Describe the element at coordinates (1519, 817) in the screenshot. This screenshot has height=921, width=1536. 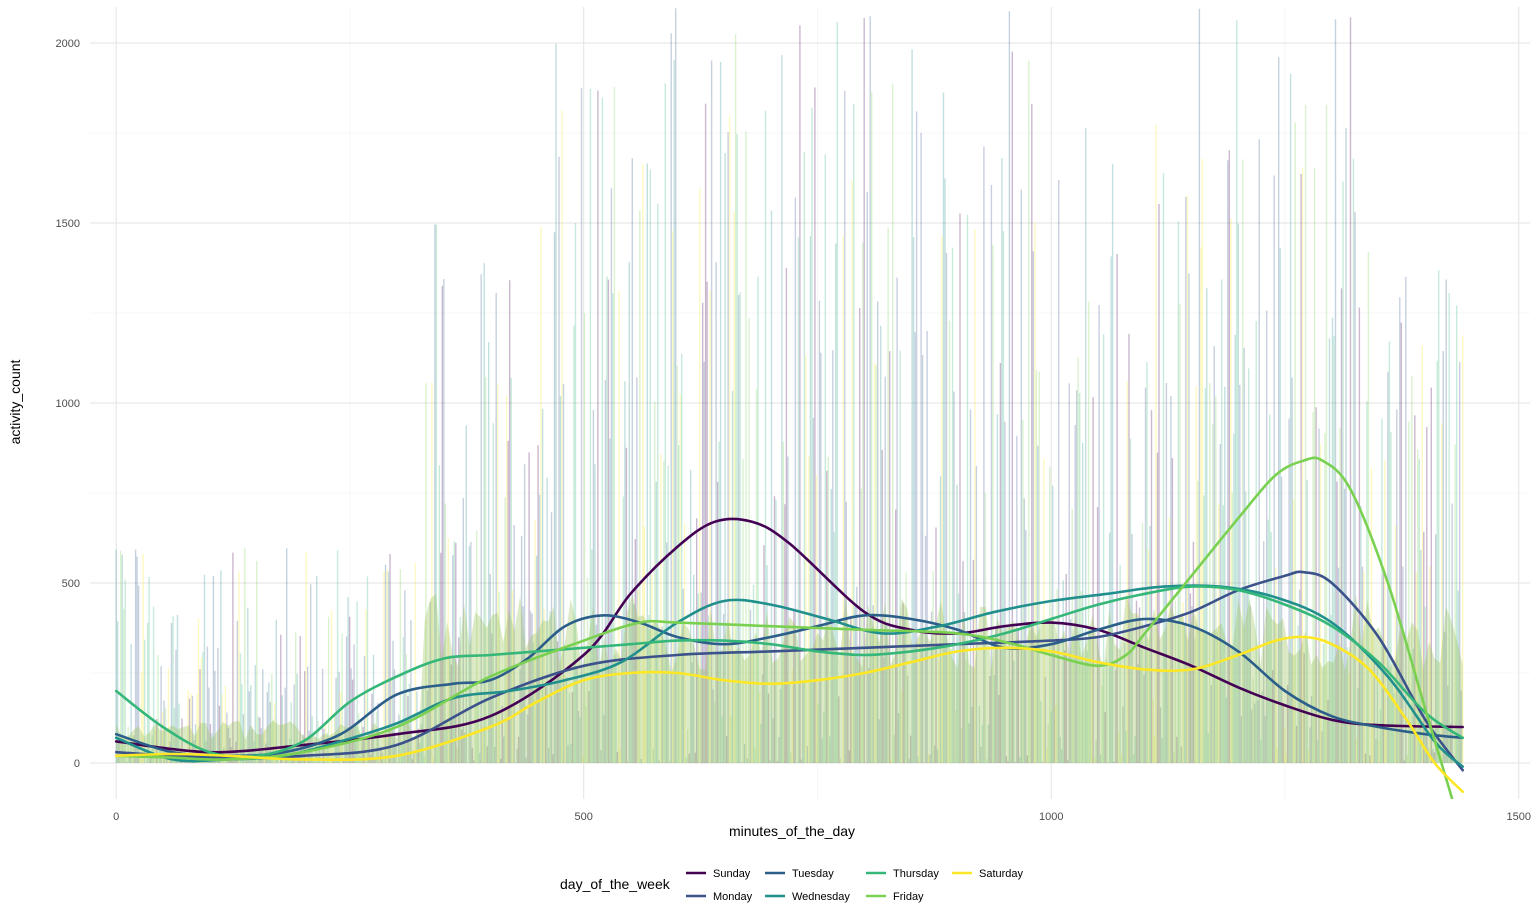
I see `x-tick-label: 1500` at that location.